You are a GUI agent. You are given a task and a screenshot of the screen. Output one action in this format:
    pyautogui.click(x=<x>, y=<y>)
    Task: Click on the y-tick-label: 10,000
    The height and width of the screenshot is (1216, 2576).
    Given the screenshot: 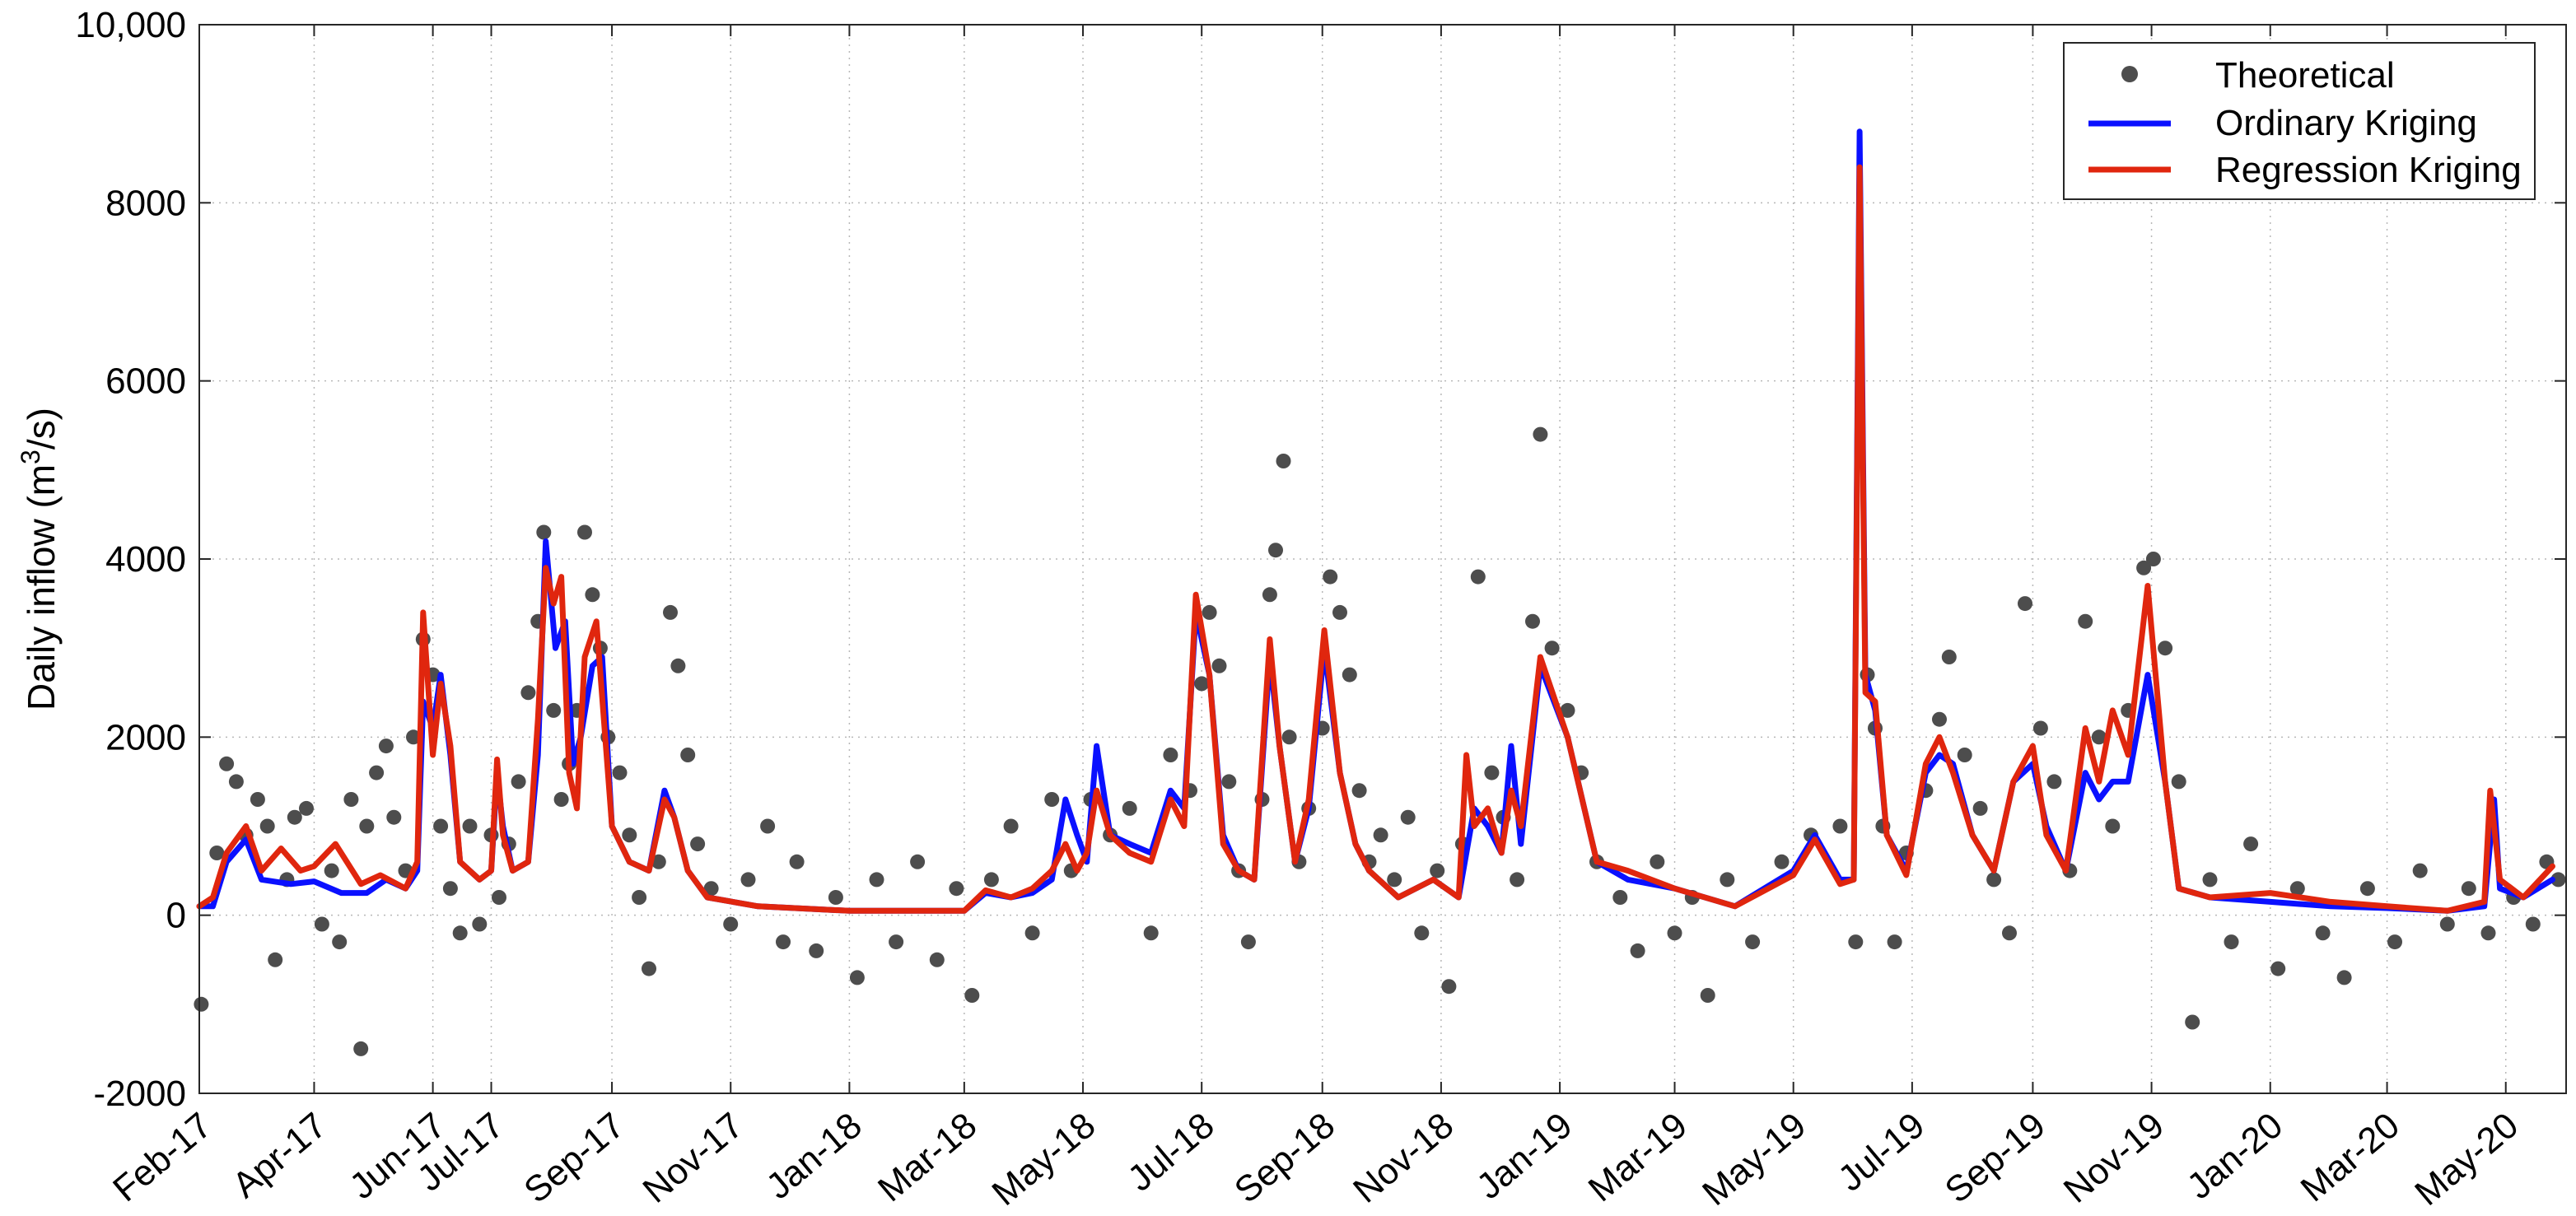 What is the action you would take?
    pyautogui.click(x=130, y=25)
    